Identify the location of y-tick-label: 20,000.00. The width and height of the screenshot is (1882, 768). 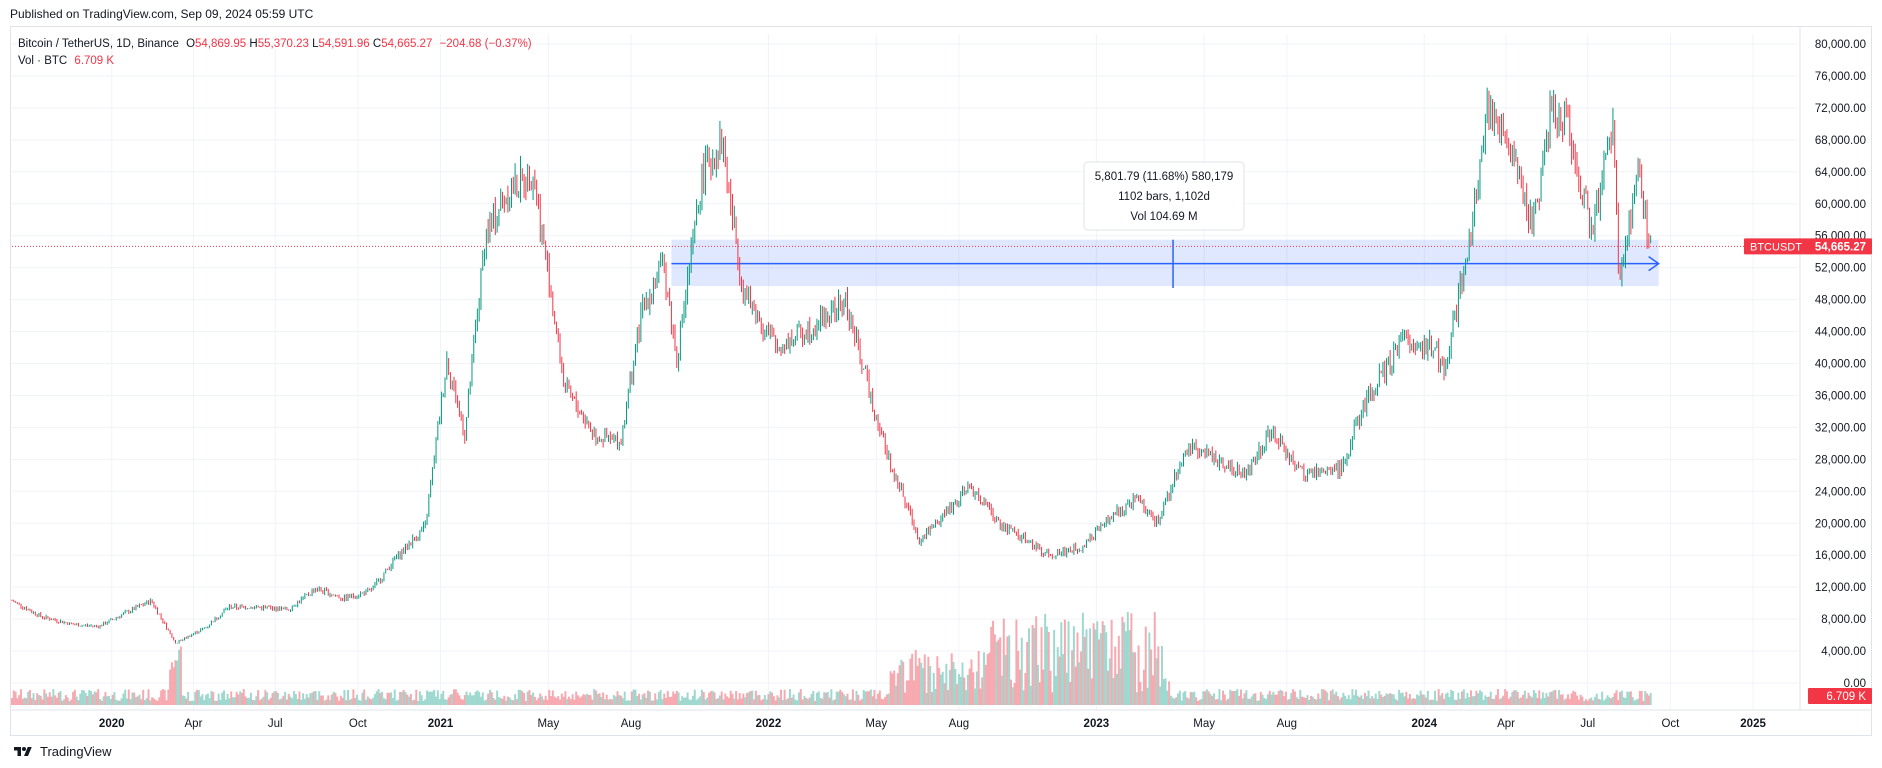
(1840, 524).